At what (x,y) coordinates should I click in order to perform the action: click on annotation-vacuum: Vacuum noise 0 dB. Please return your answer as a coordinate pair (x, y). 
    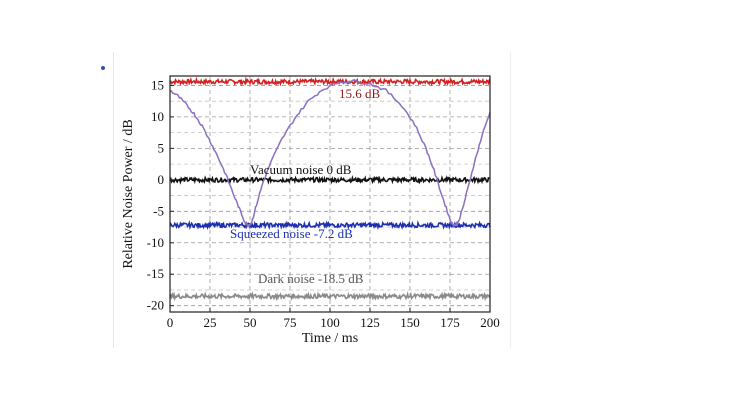
    Looking at the image, I should click on (301, 169).